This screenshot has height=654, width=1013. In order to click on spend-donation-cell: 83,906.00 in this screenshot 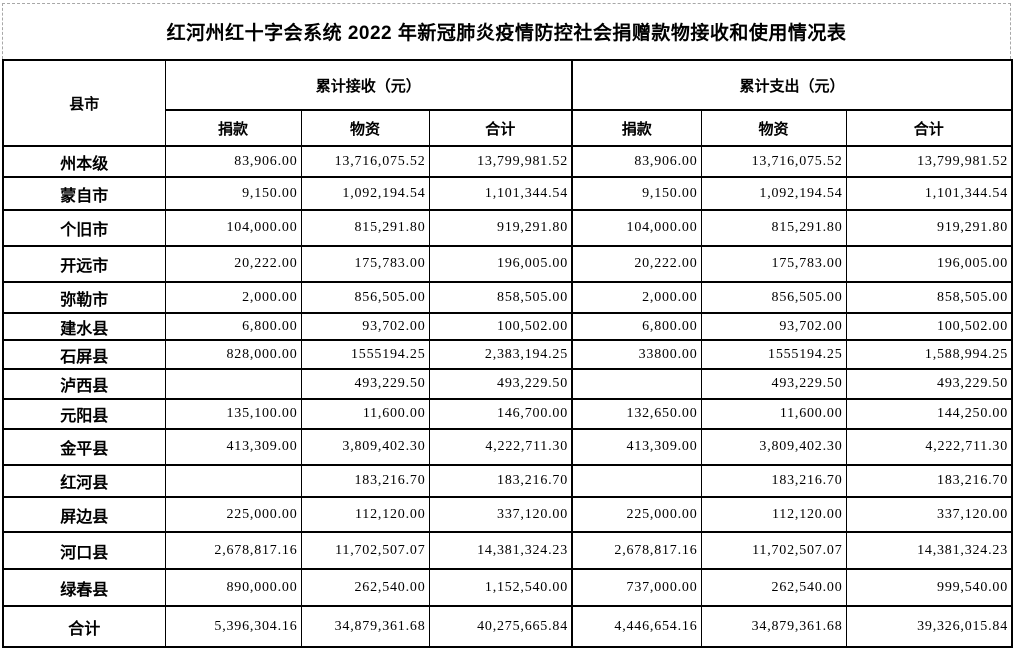, I will do `click(636, 161)`.